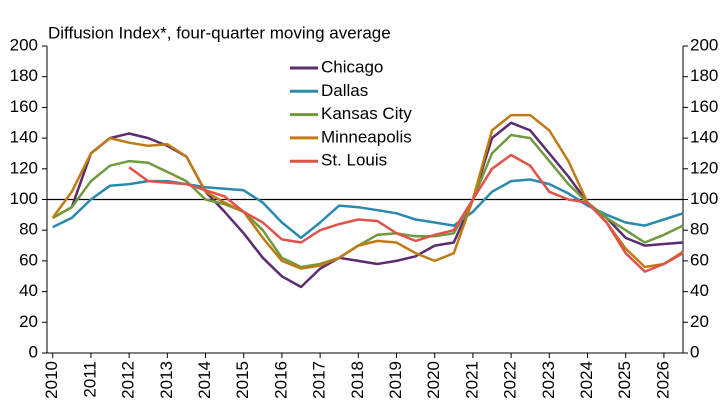  Describe the element at coordinates (280, 380) in the screenshot. I see `x-tick-label: 2016` at that location.